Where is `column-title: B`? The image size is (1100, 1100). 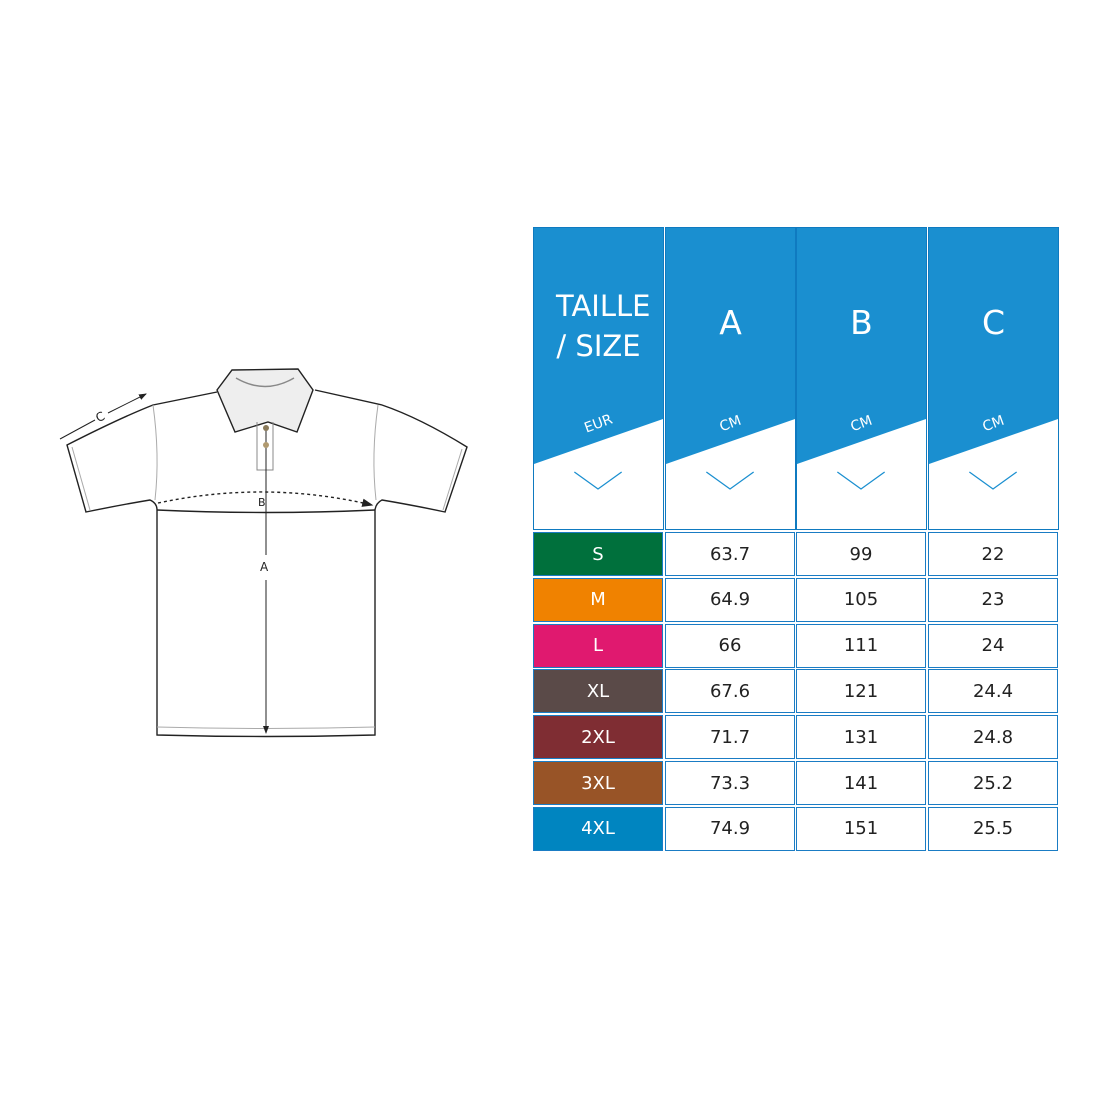
column-title: B is located at coordinates (861, 322).